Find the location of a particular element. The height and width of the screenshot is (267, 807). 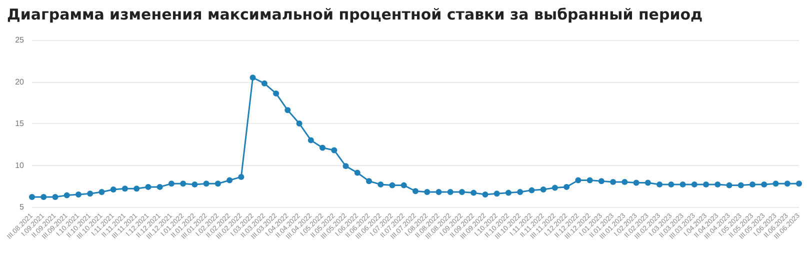

y-tick-label: 15 is located at coordinates (20, 123).